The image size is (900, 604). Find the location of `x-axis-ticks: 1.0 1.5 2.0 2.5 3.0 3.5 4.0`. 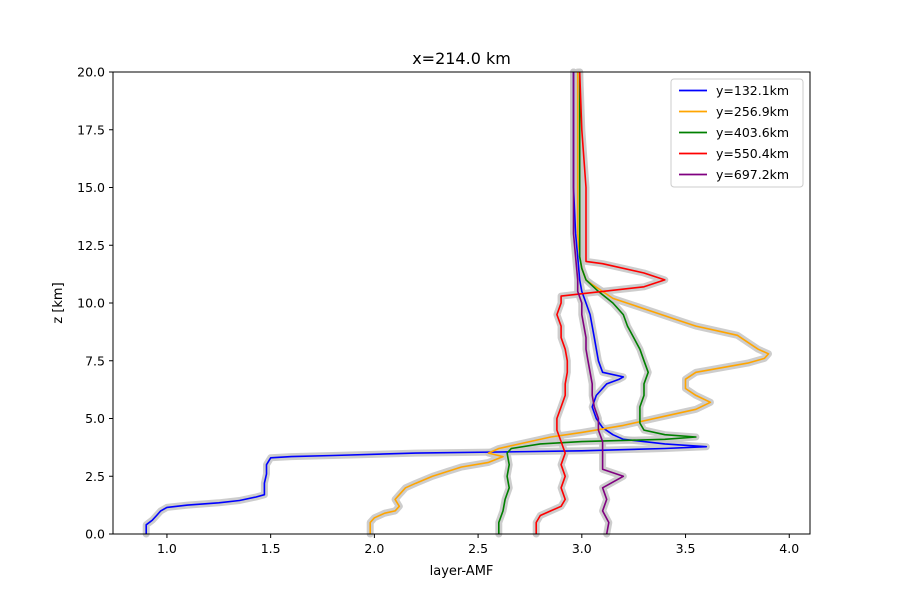

x-axis-ticks: 1.0 1.5 2.0 2.5 3.0 3.5 4.0 is located at coordinates (478, 545).